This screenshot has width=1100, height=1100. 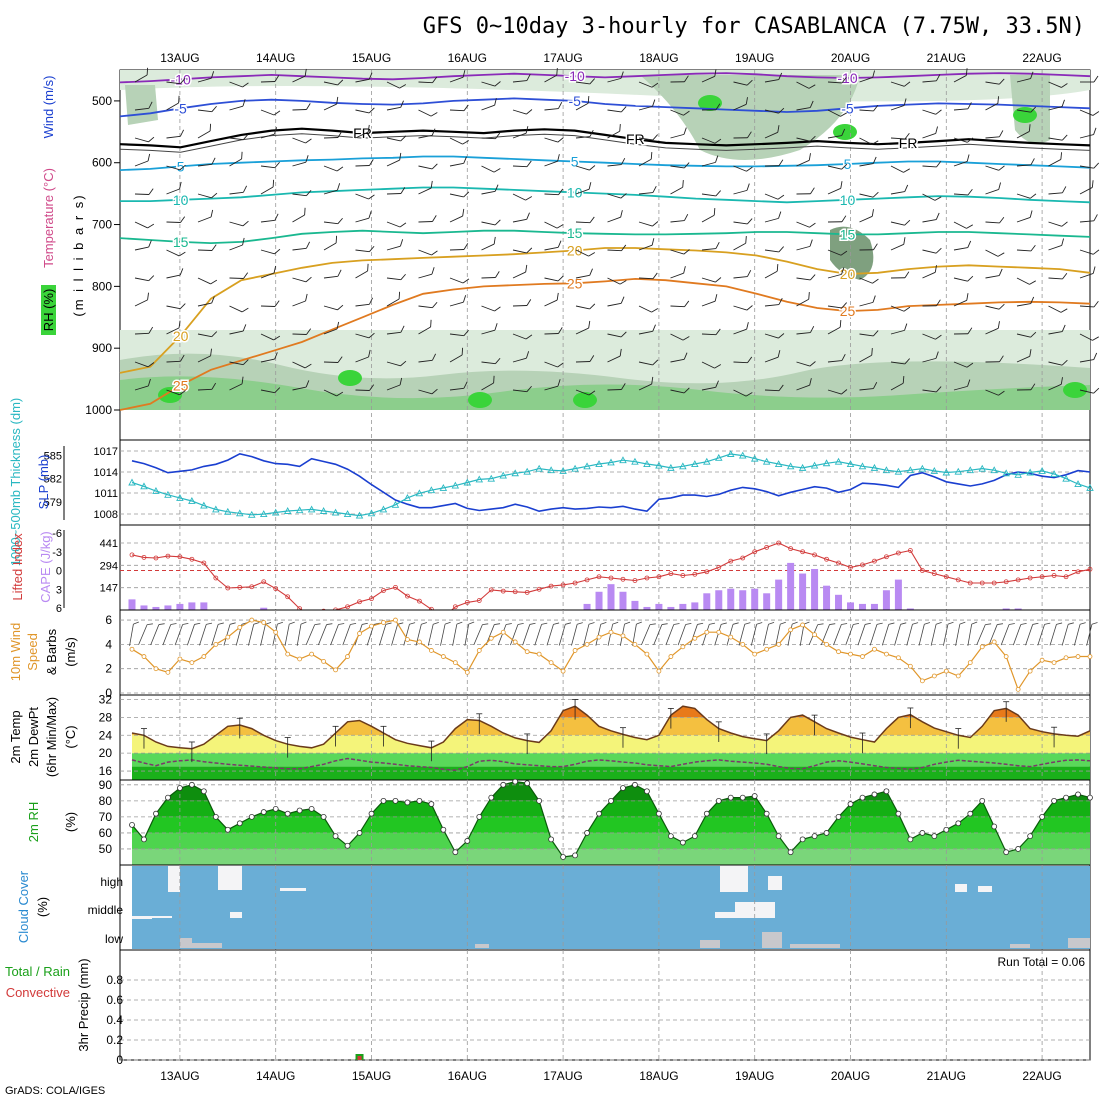 What do you see at coordinates (37, 971) in the screenshot?
I see `precip-label-total: Total / Rain` at bounding box center [37, 971].